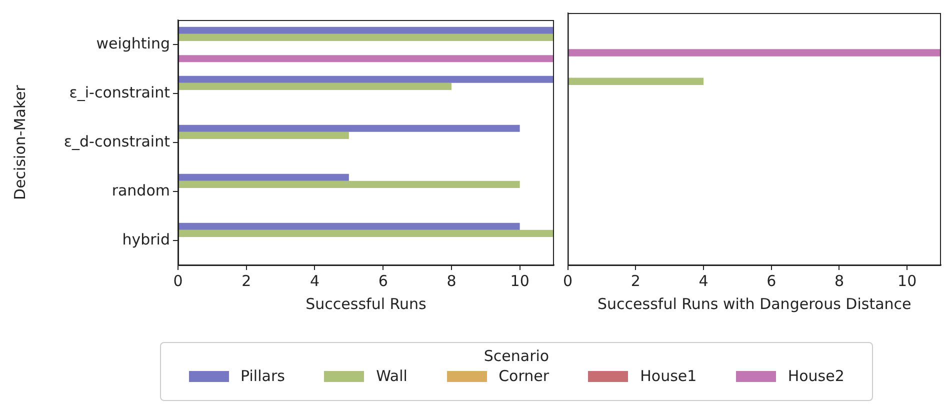  Describe the element at coordinates (668, 376) in the screenshot. I see `legend-label: House1` at that location.